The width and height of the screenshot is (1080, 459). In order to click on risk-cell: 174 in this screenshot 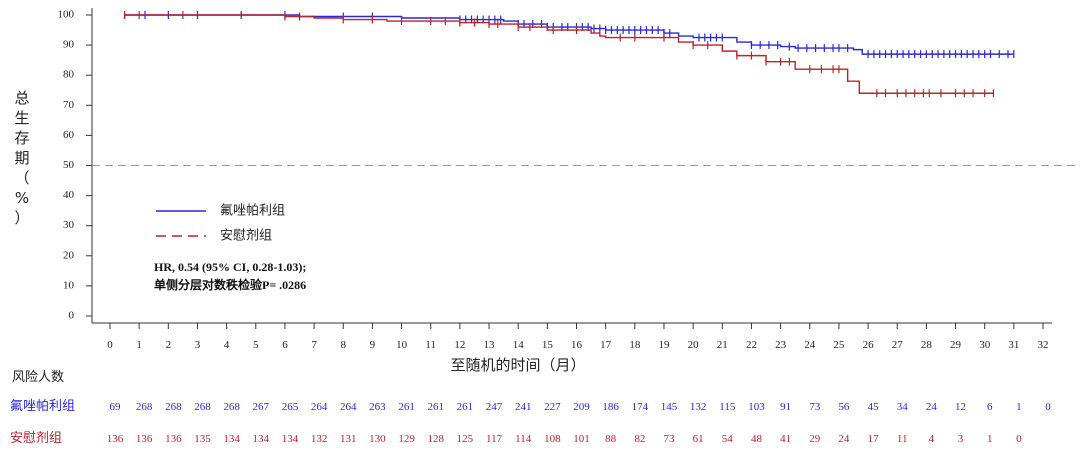, I will do `click(640, 407)`.